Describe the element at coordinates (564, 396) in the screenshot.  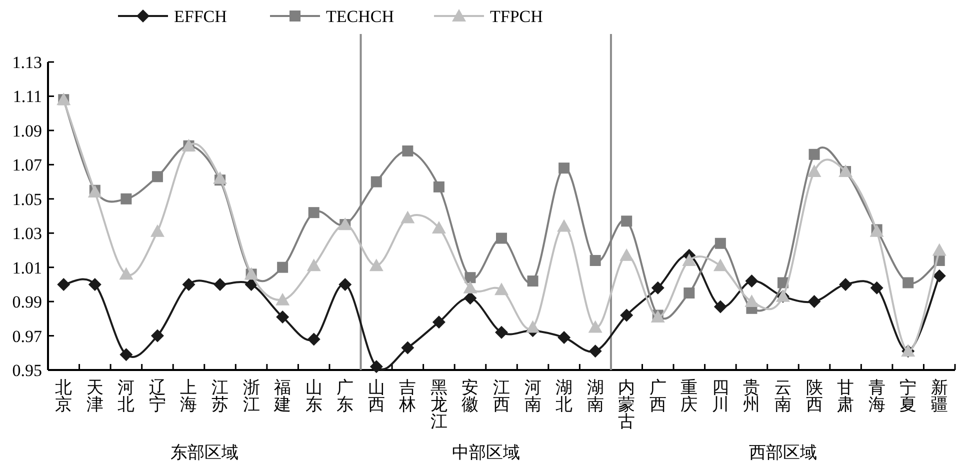
I see `x-tick-label: 湖北` at that location.